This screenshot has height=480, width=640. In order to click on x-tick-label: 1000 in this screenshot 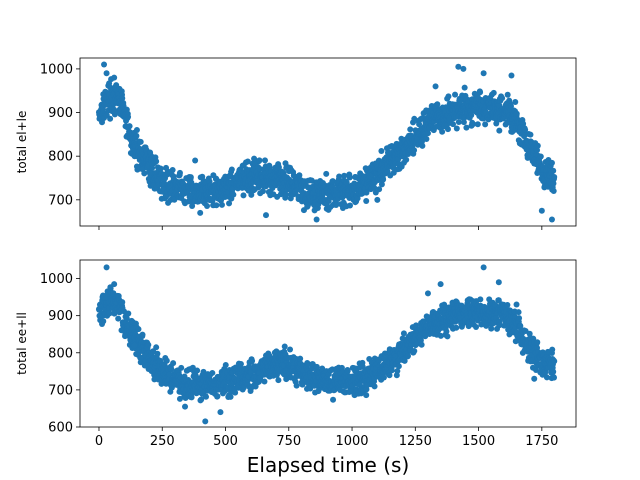, I will do `click(351, 441)`.